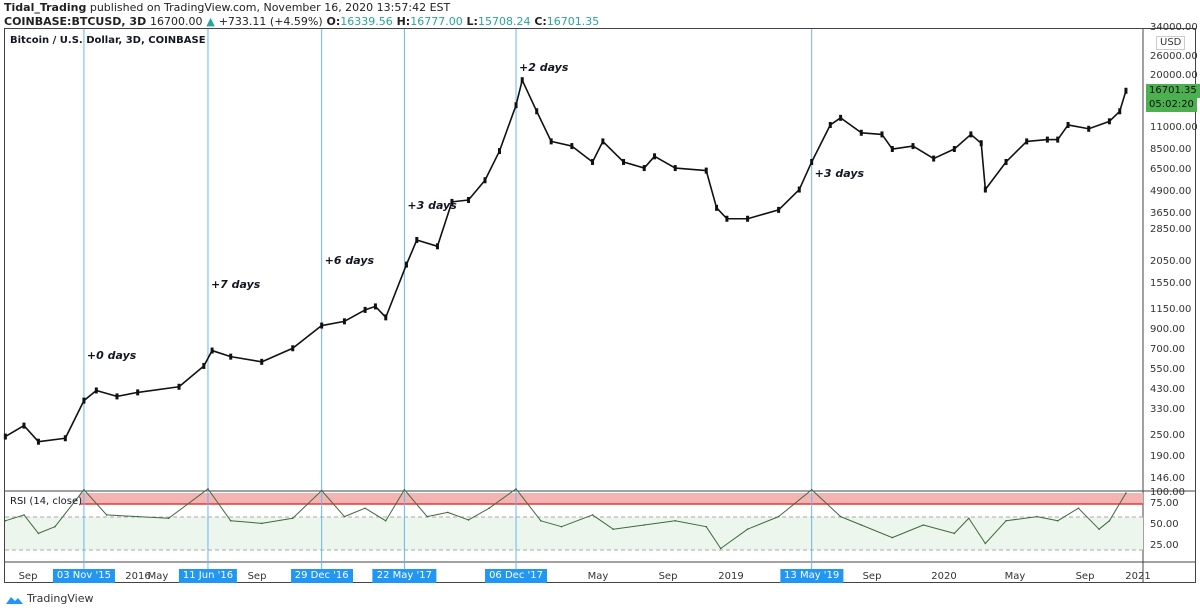 The width and height of the screenshot is (1200, 611). What do you see at coordinates (1167, 409) in the screenshot?
I see `price-tick-label: 330.00` at bounding box center [1167, 409].